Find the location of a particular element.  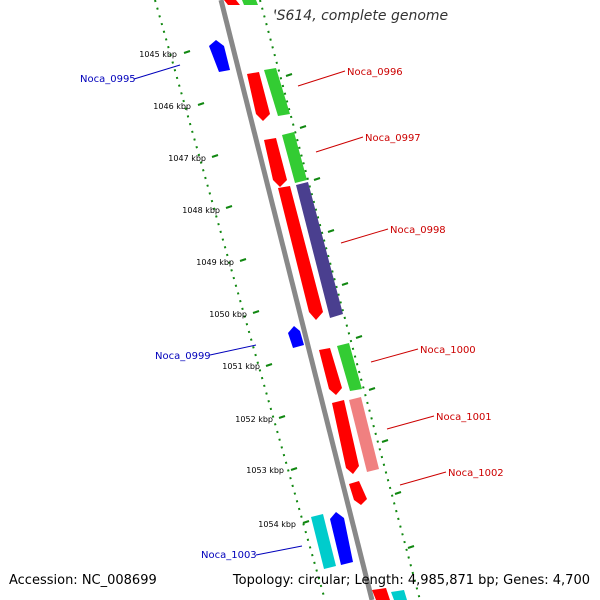

scale-label: 1048 kbp is located at coordinates (201, 210).